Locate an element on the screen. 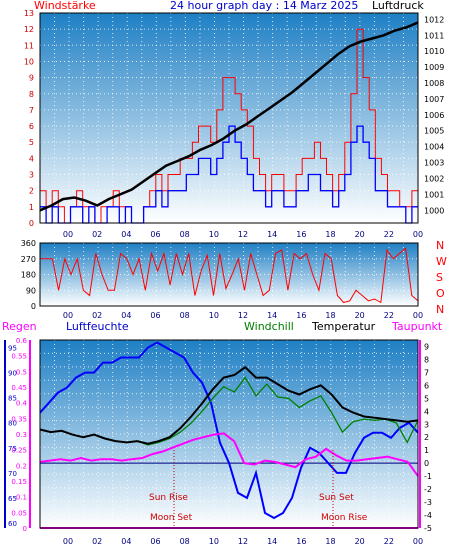  wind-tick-label: 3 is located at coordinates (31, 175).